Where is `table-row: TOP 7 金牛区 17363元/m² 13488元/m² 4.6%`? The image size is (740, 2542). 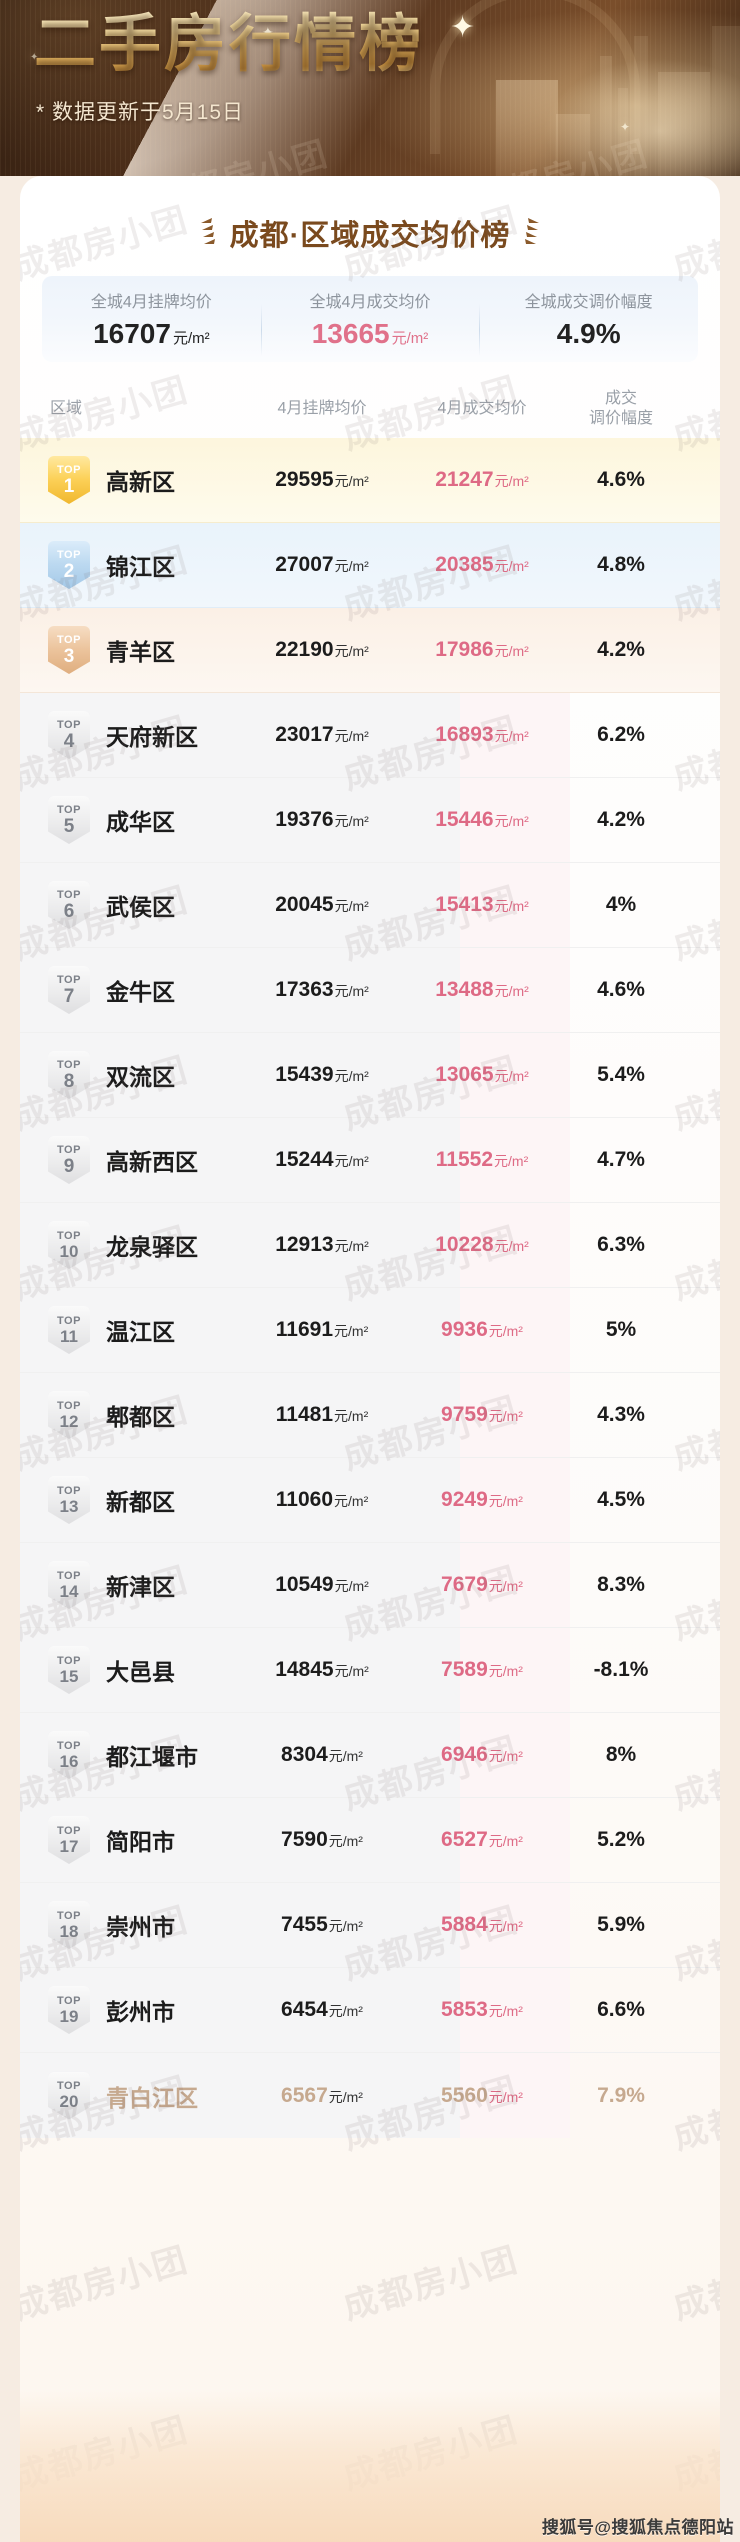 table-row: TOP 7 金牛区 17363元/m² 13488元/m² 4.6% is located at coordinates (370, 990).